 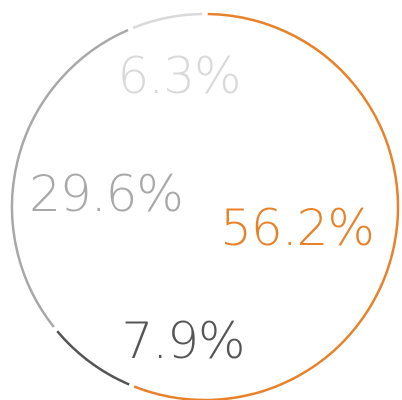 What do you see at coordinates (297, 228) in the screenshot?
I see `slice-label-0: 56.2%` at bounding box center [297, 228].